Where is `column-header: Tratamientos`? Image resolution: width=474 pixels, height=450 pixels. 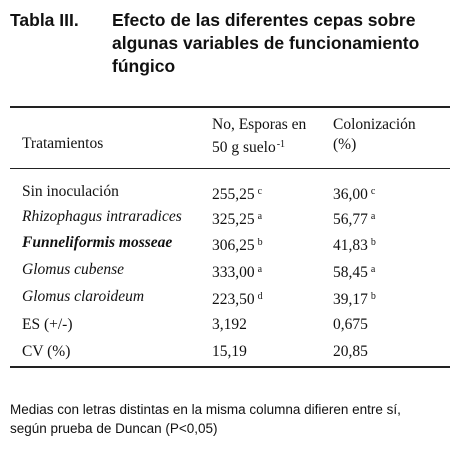
column-header: Tratamientos is located at coordinates (62, 144).